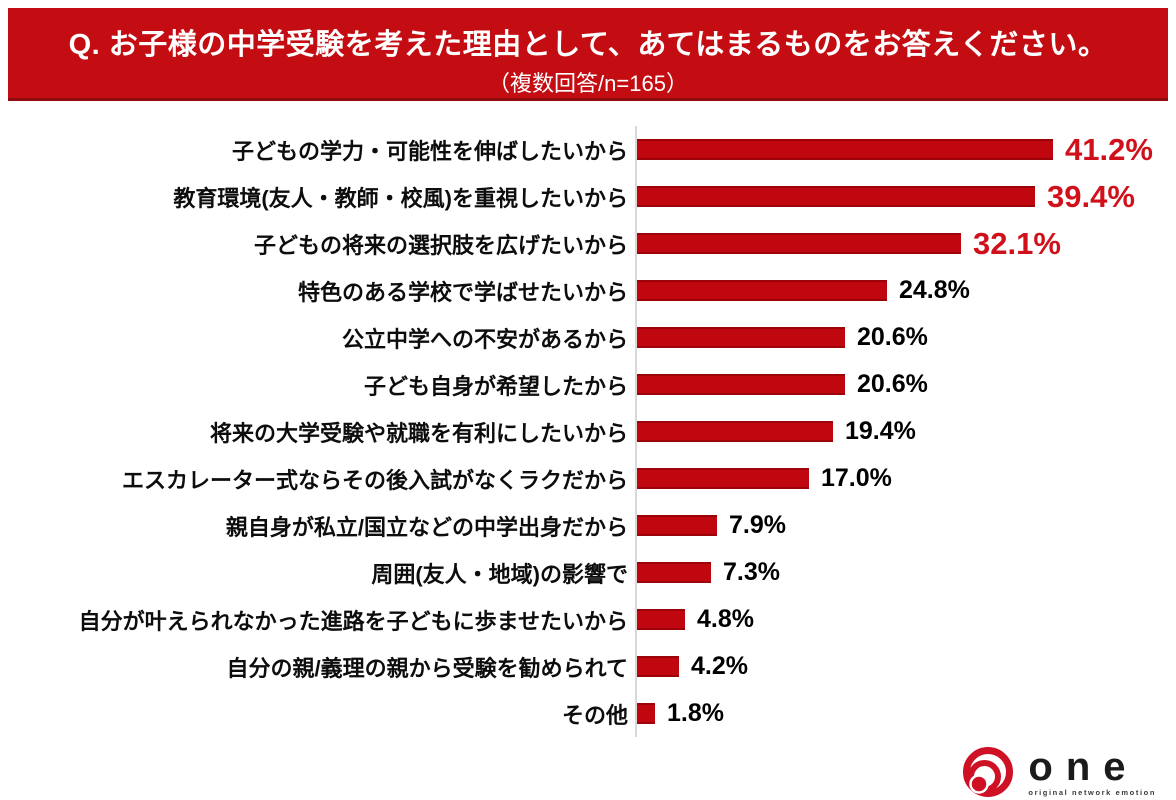  What do you see at coordinates (400, 198) in the screenshot?
I see `category-label: 教育環境(友人・教師・校風)を重視したいから` at bounding box center [400, 198].